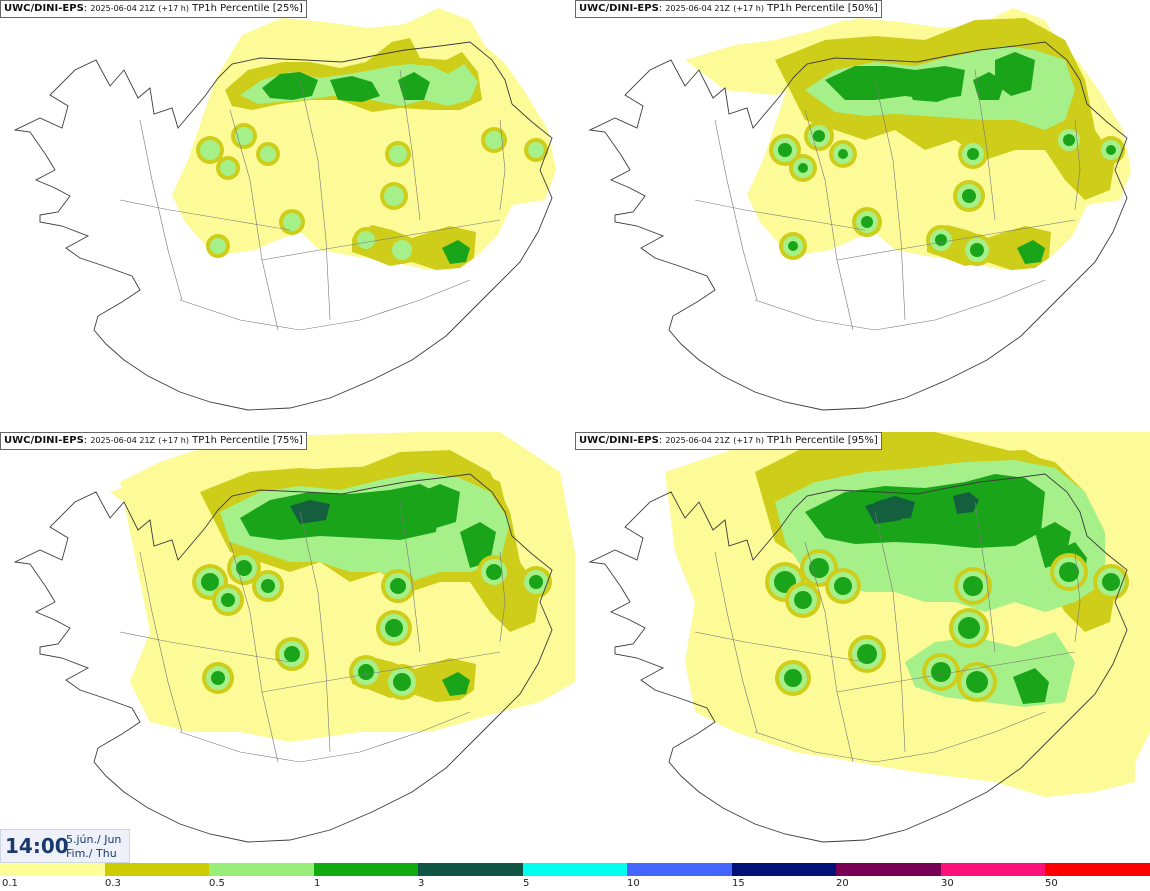 The image size is (1150, 891). What do you see at coordinates (862, 8) in the screenshot?
I see `percentile-label: [50%]` at bounding box center [862, 8].